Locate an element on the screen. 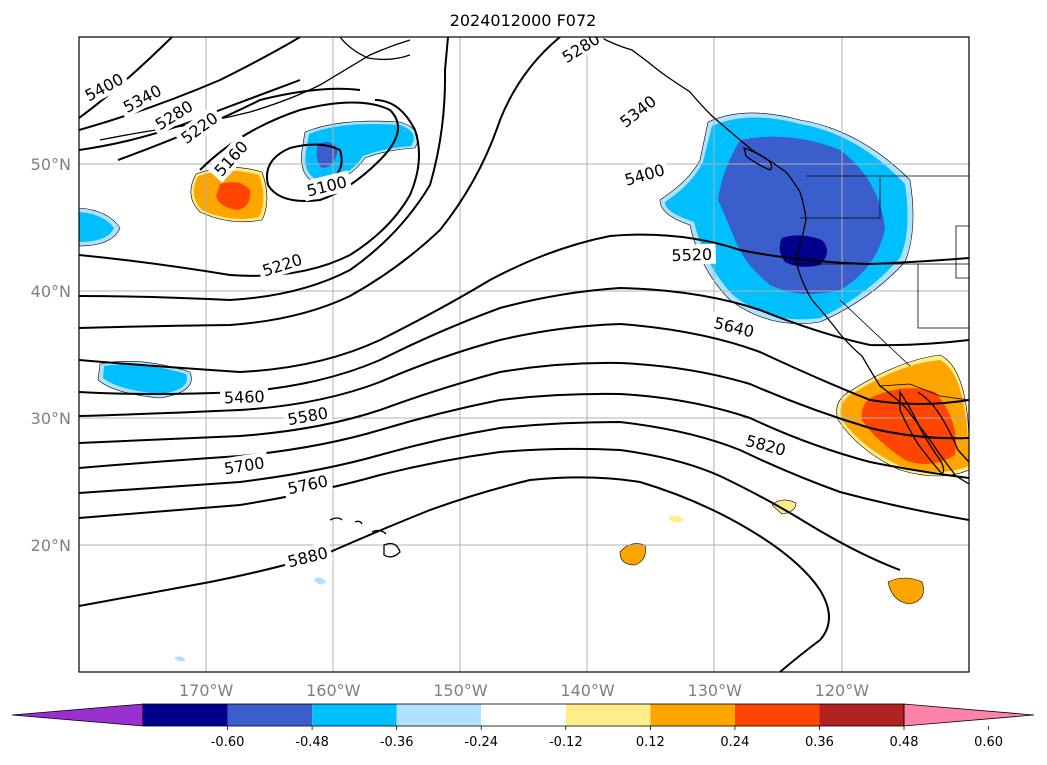 Image resolution: width=1047 pixels, height=765 pixels. contour-label: 5580 is located at coordinates (308, 415).